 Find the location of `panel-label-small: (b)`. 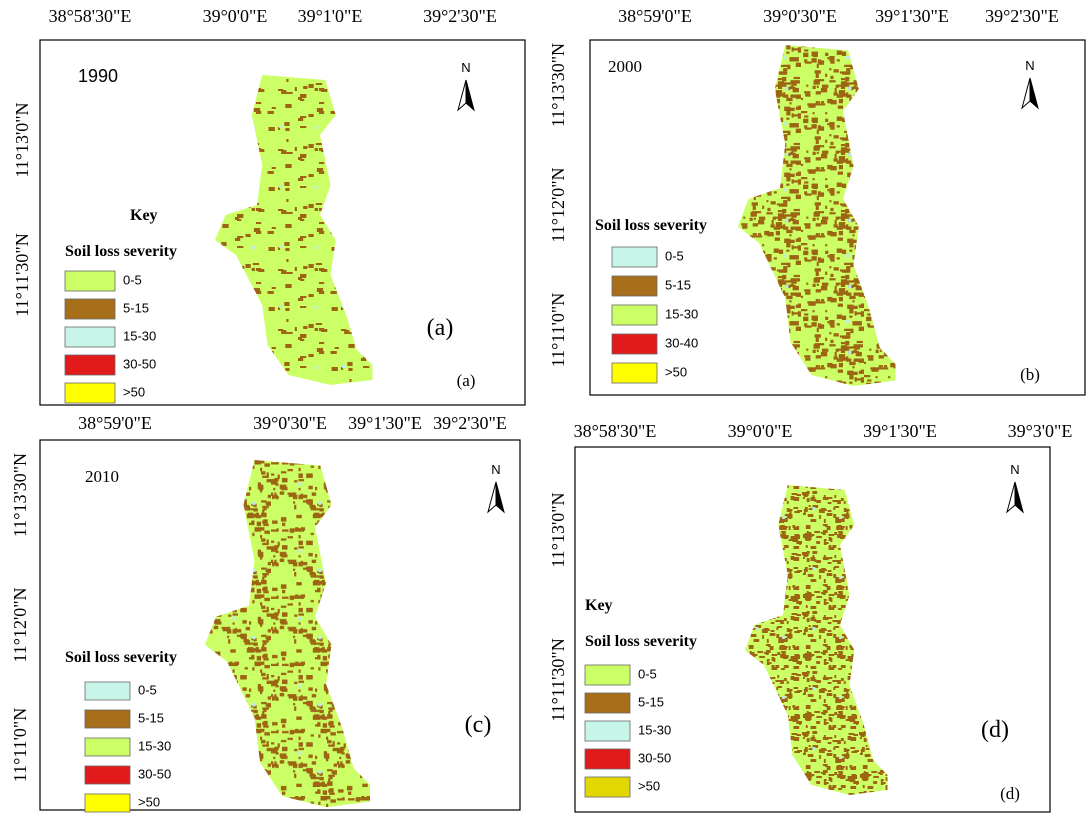

panel-label-small: (b) is located at coordinates (1030, 374).